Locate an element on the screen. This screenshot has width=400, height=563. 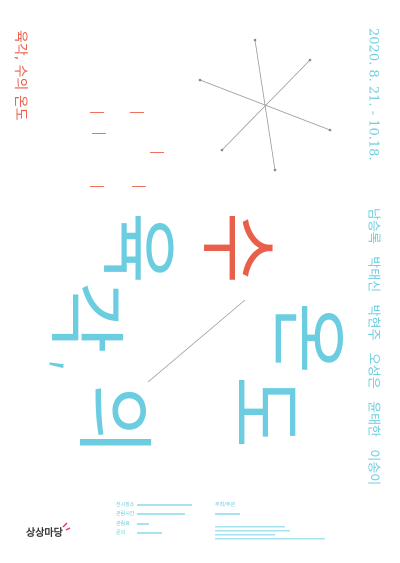
poster-title: 육각, 수의 온도 is located at coordinates (20, 75).